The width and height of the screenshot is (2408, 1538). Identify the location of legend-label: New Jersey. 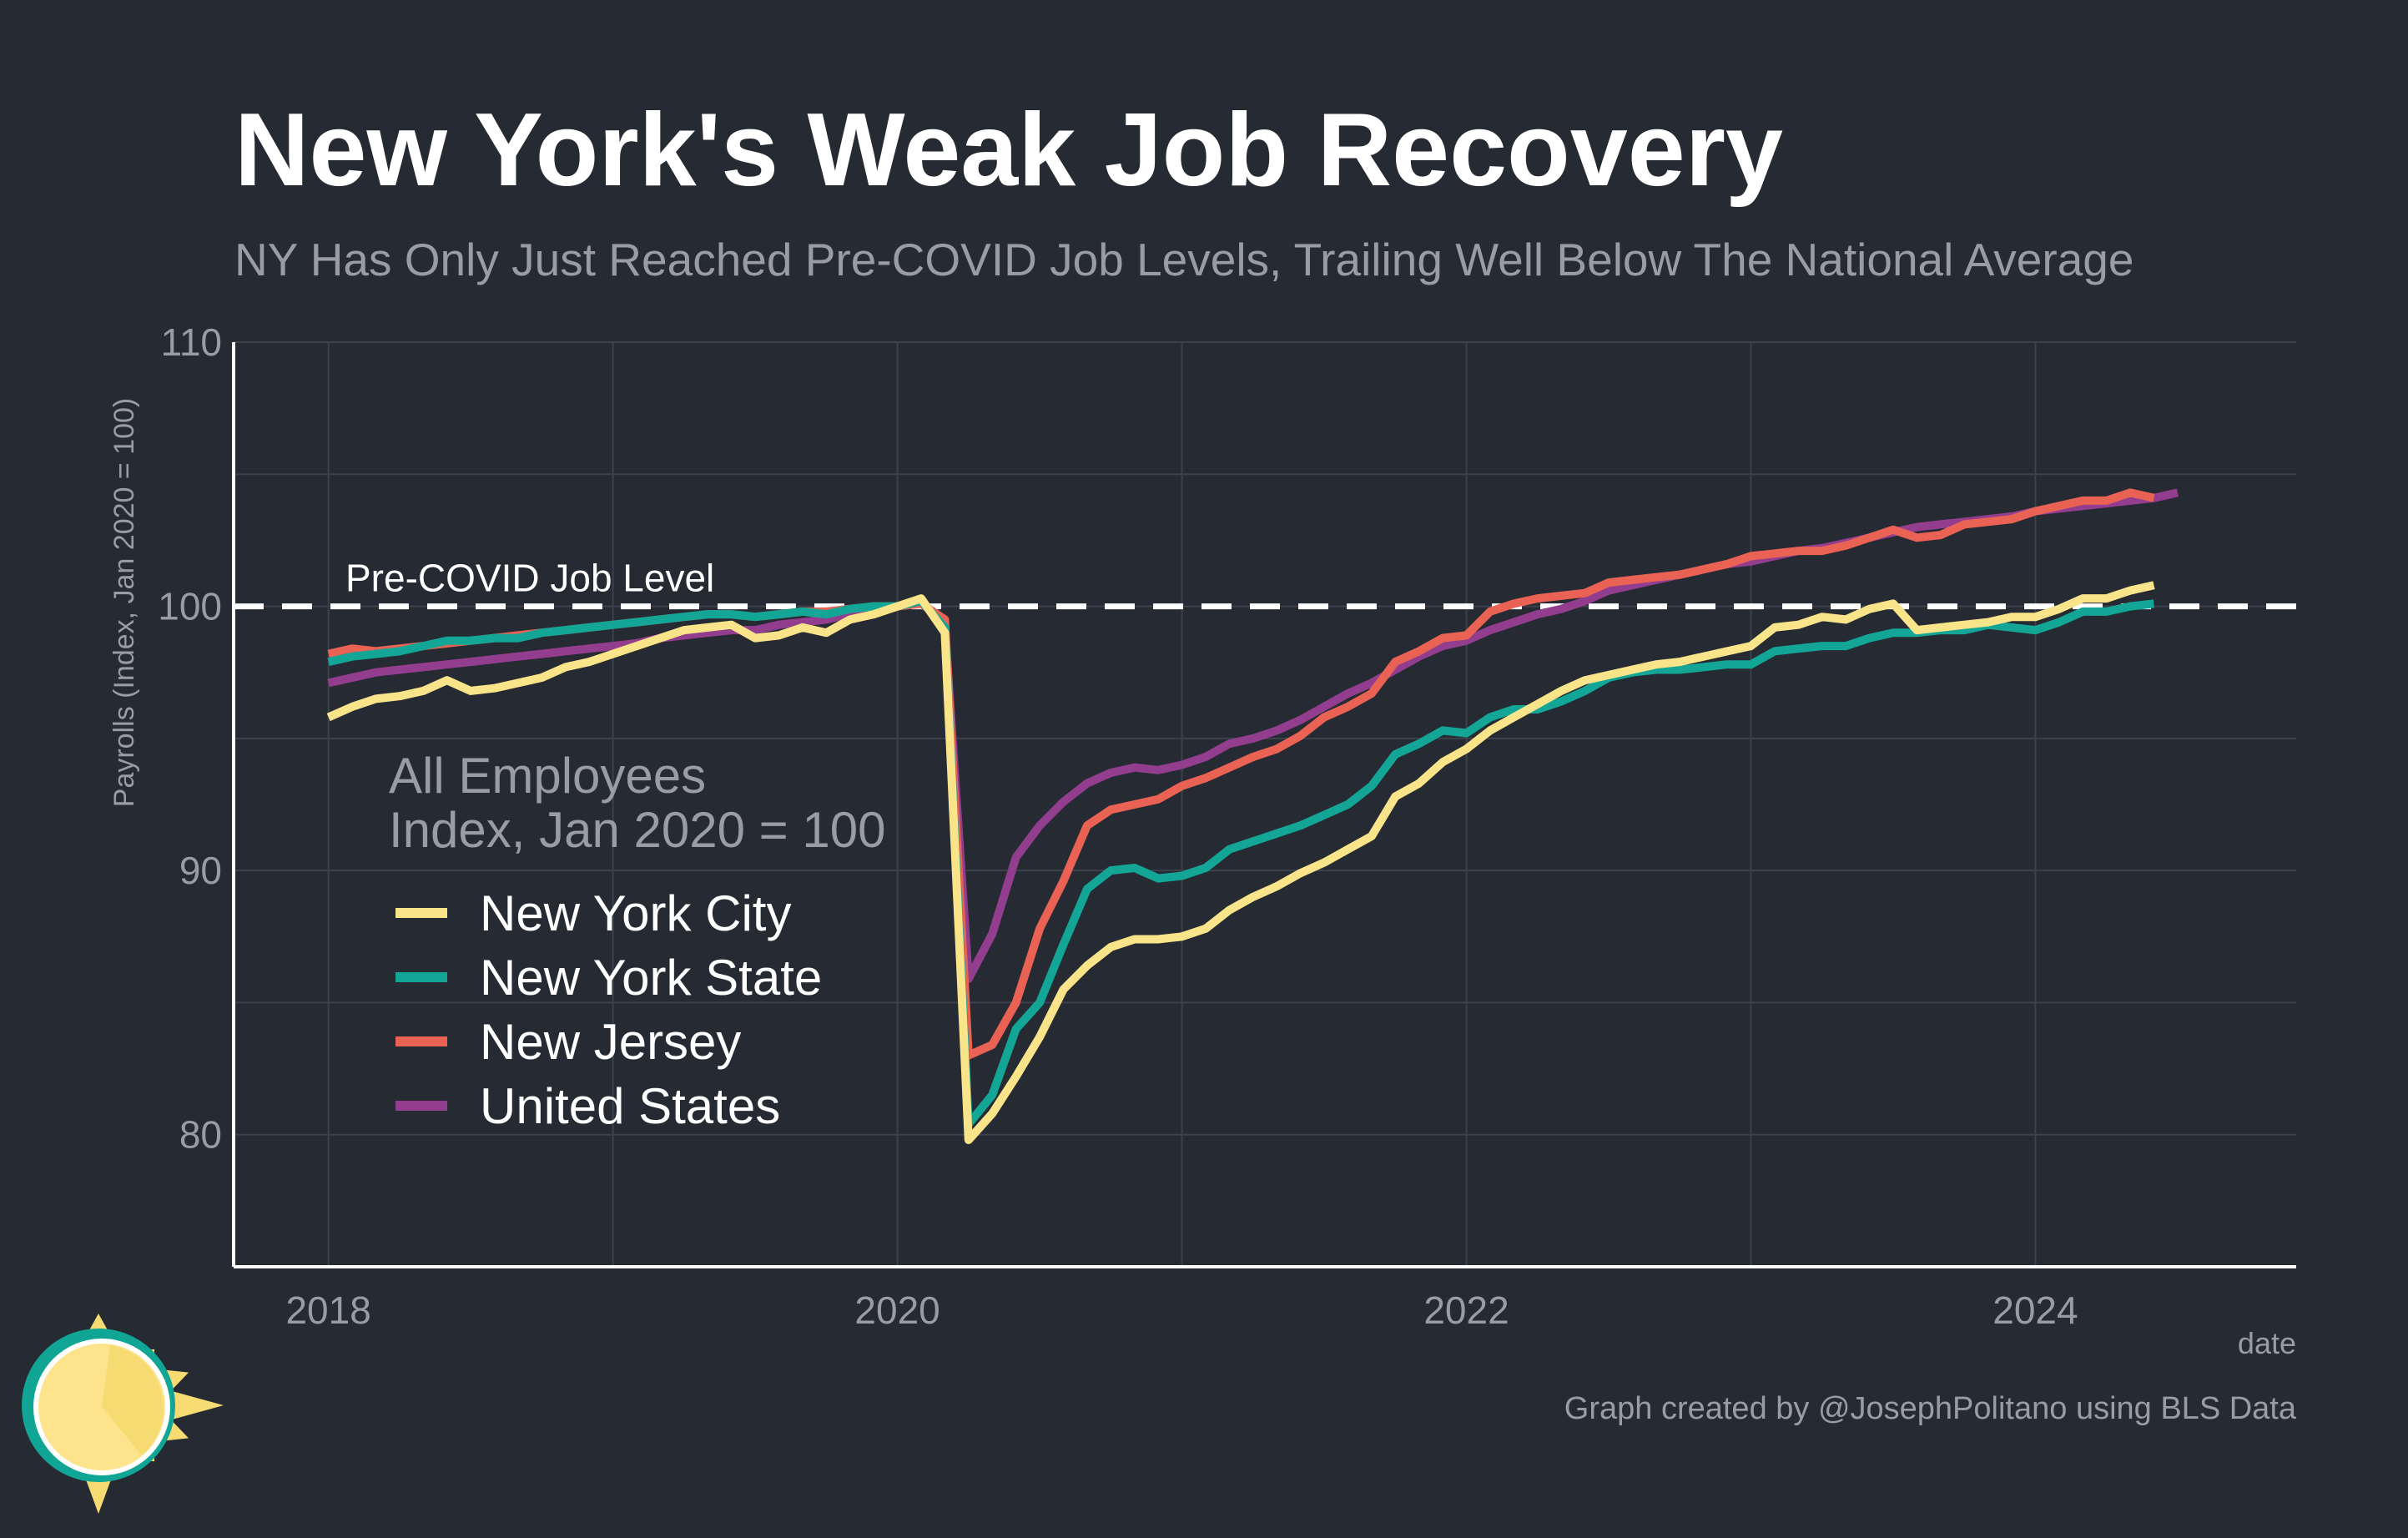
(610, 1042).